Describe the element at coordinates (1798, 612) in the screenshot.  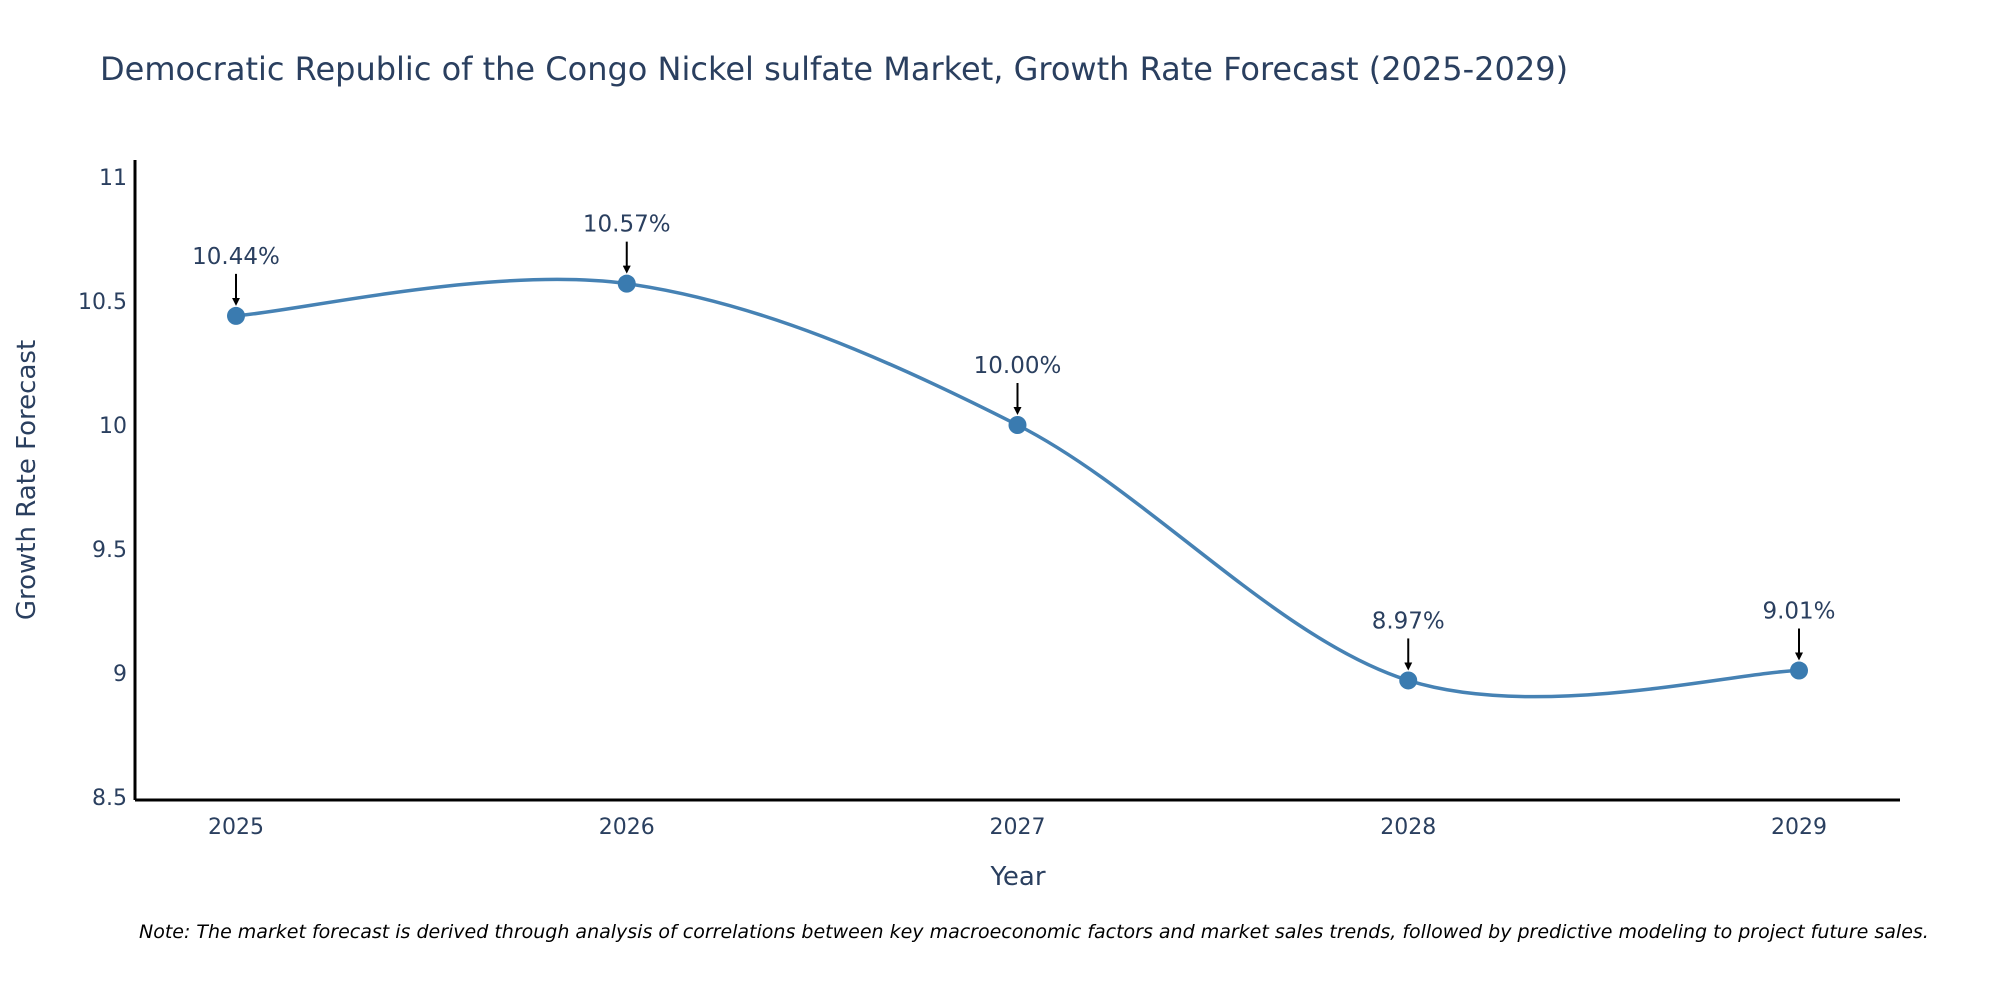
I see `data-label-2029: 9.01%` at that location.